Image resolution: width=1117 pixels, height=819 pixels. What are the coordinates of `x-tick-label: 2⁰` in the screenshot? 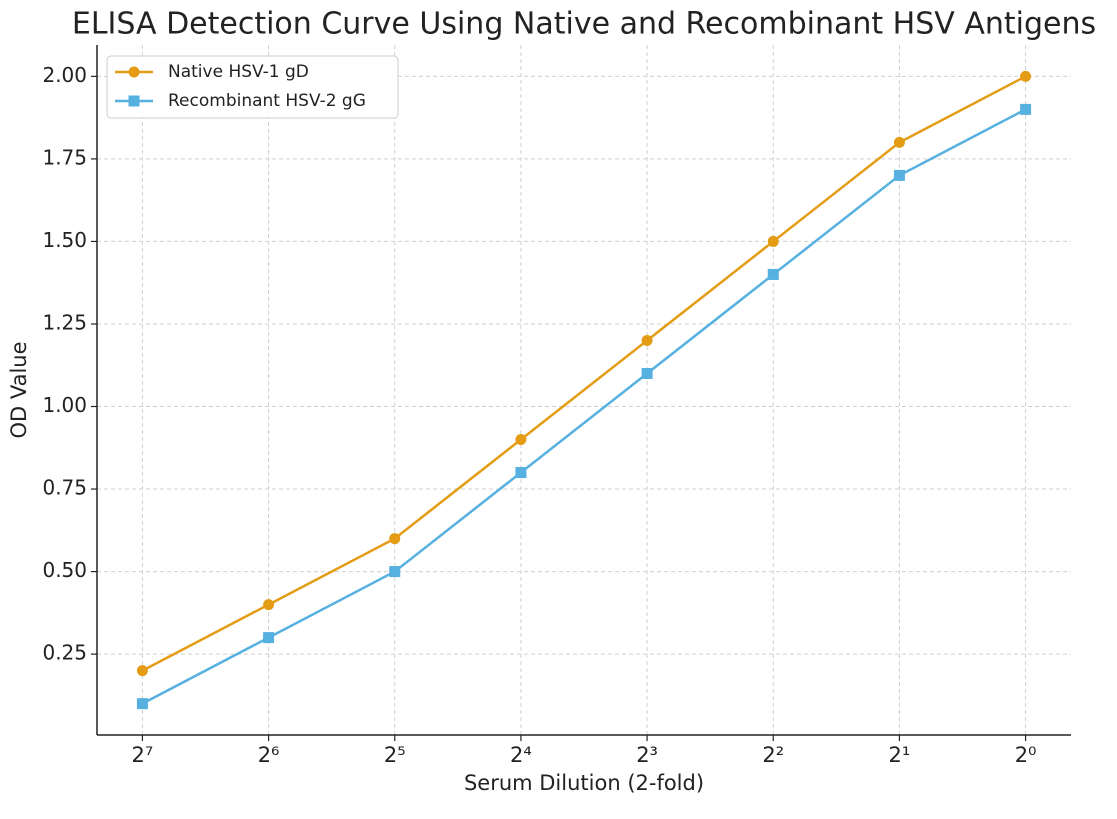 It's located at (1026, 755).